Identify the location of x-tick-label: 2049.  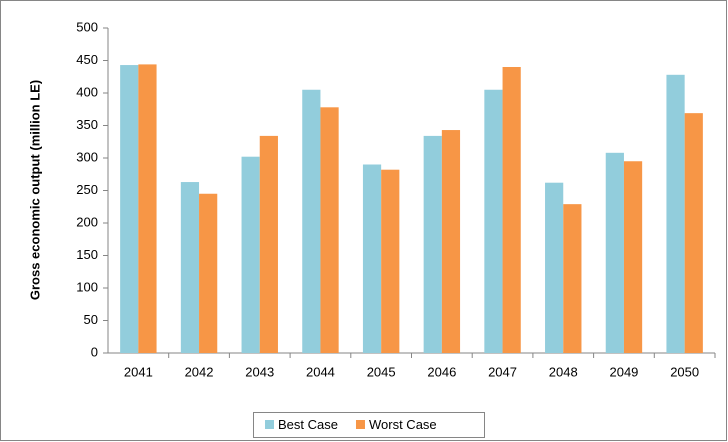
(623, 371).